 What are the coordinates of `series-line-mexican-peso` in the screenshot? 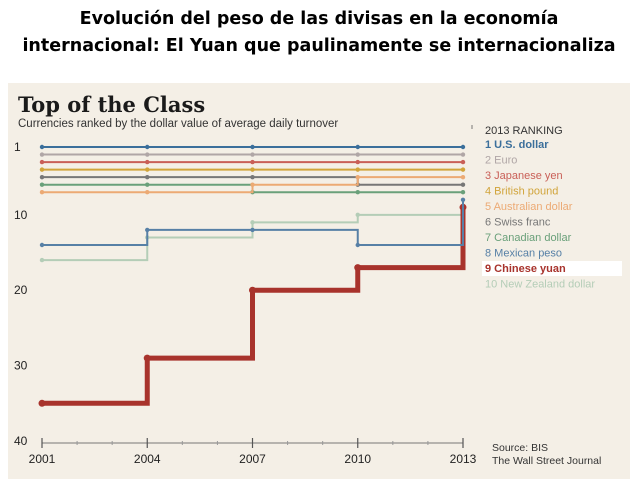 It's located at (253, 222).